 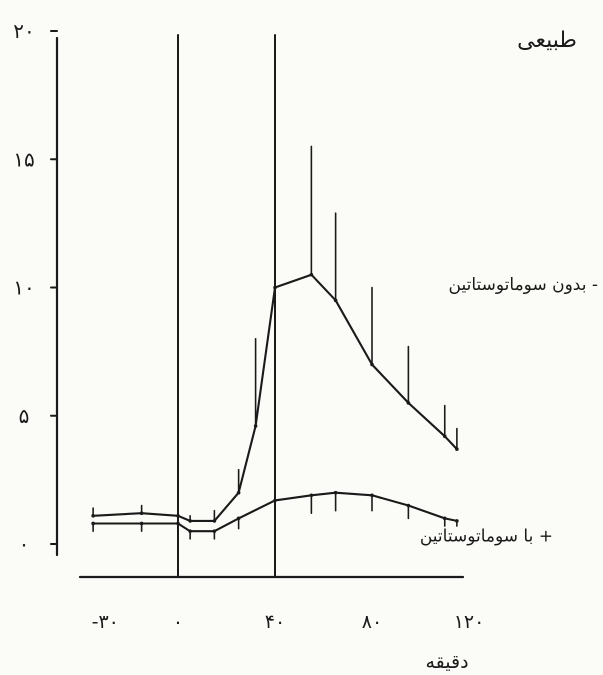 I want to click on x-tick-label: ۸۰, so click(x=372, y=622).